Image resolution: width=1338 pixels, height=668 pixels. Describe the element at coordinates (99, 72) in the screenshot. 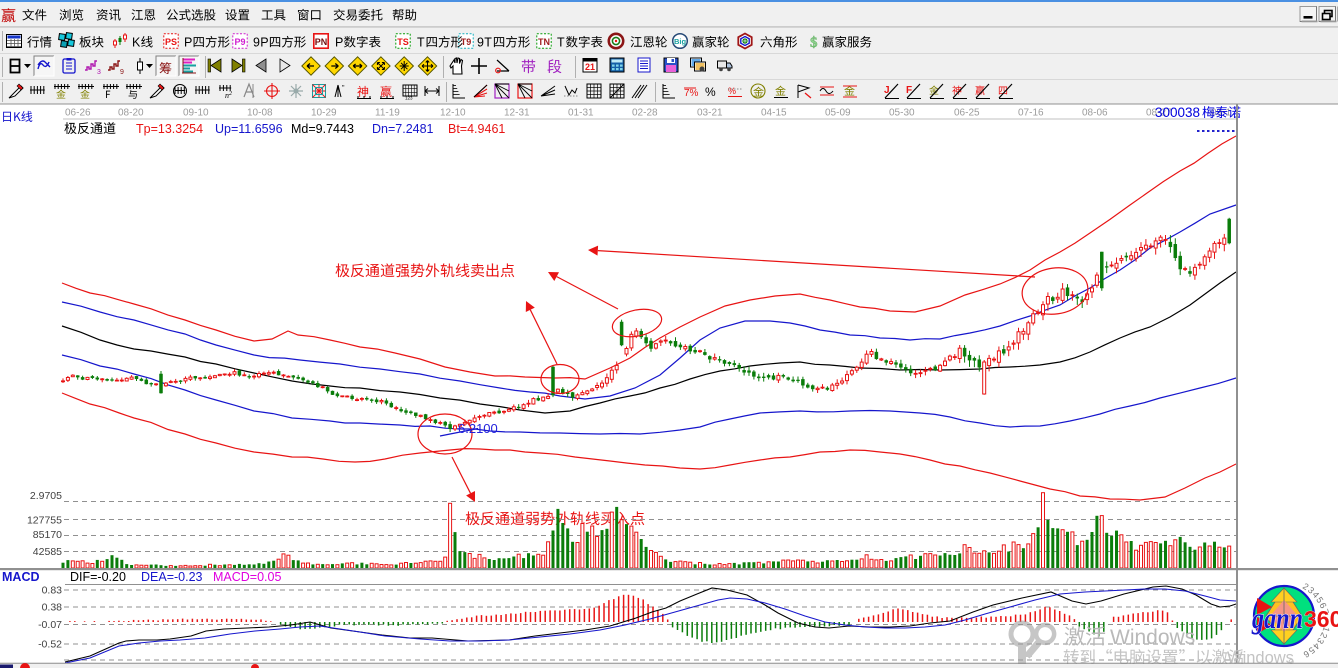

I see `svg-text: 3` at that location.